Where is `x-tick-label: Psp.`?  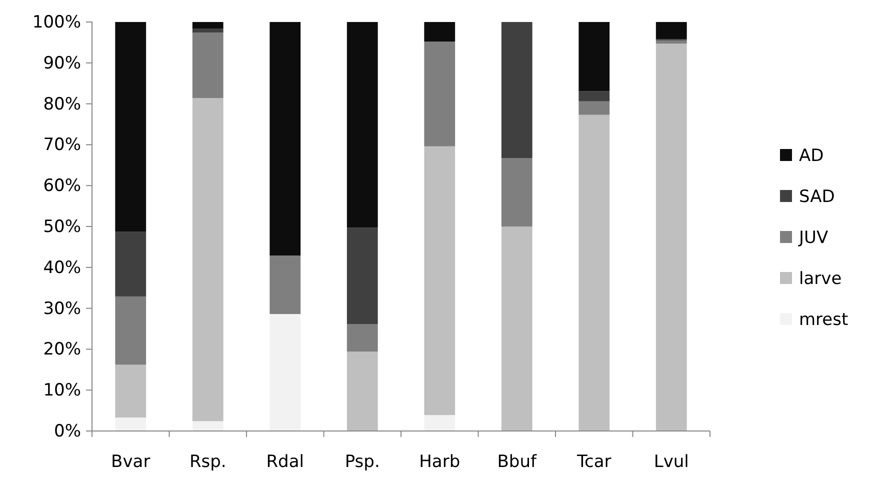 x-tick-label: Psp. is located at coordinates (362, 462).